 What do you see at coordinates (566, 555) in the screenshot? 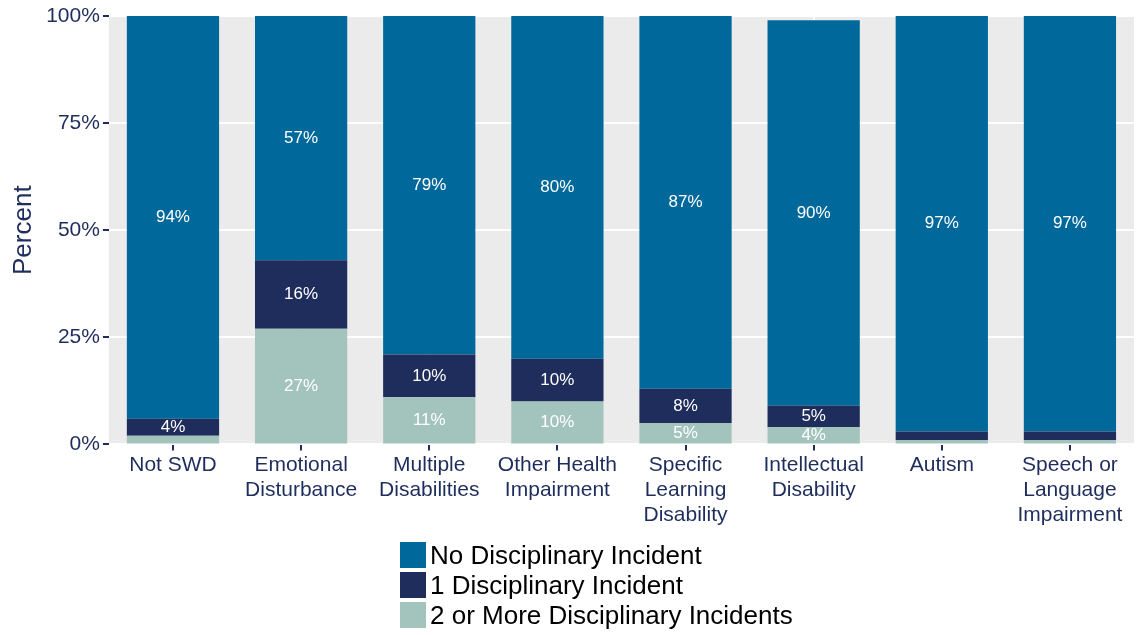
I see `legend-label: No Disciplinary Incident` at bounding box center [566, 555].